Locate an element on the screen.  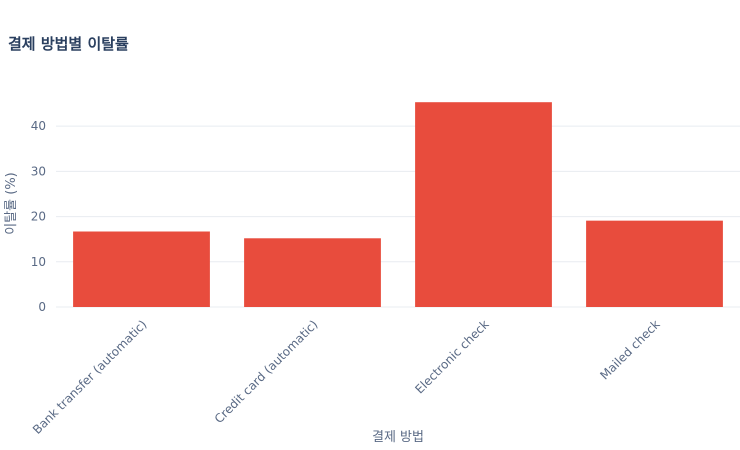
x-axis-title: 결제 방법 is located at coordinates (398, 437).